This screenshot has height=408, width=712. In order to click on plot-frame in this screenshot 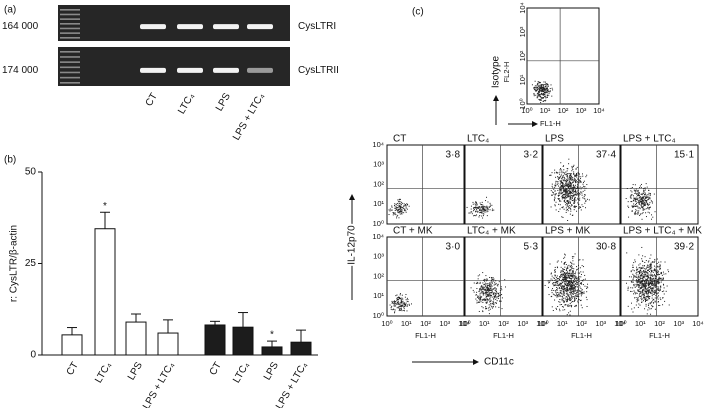, I will do `click(425, 276)`.